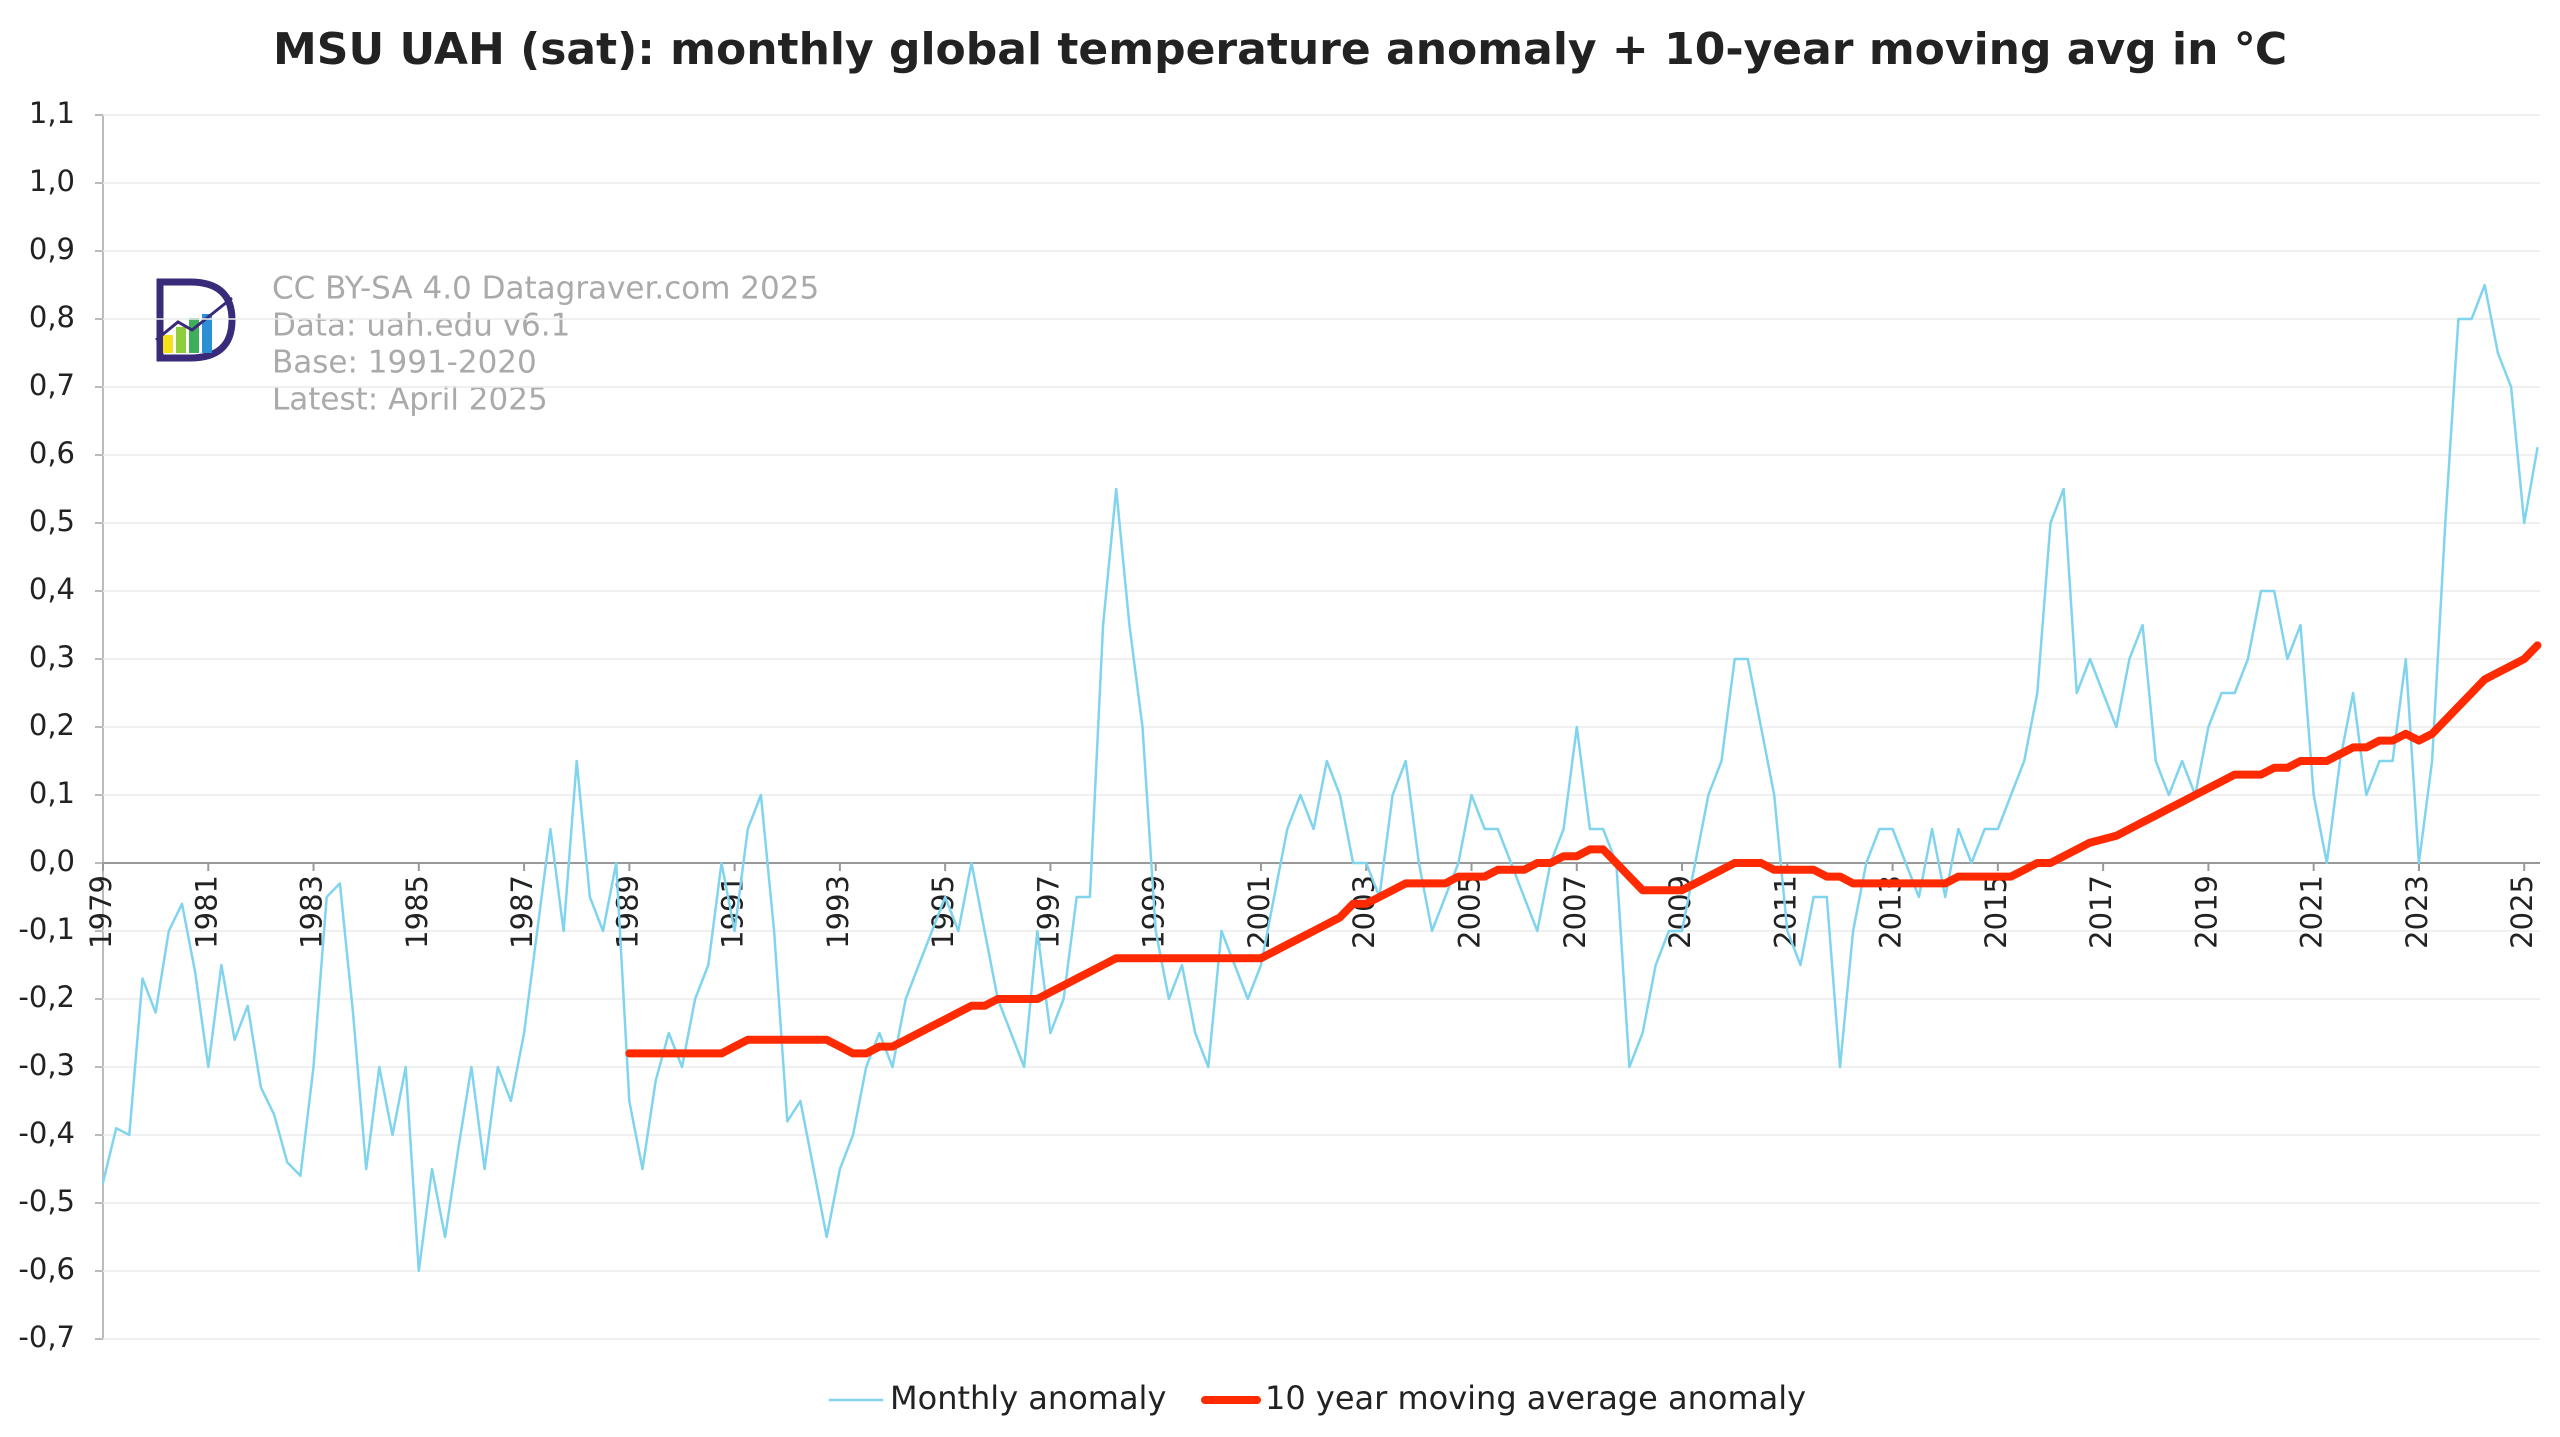 The height and width of the screenshot is (1437, 2560). I want to click on x-tick-label: 1991, so click(733, 912).